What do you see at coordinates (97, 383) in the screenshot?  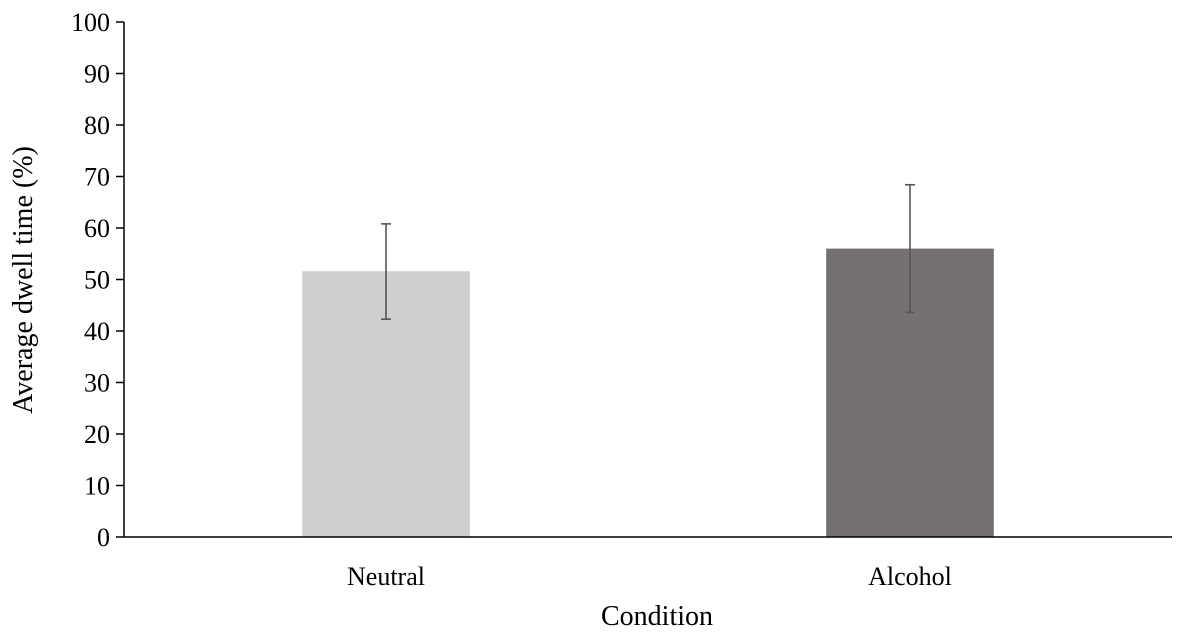 I see `y-tick-label: 30` at bounding box center [97, 383].